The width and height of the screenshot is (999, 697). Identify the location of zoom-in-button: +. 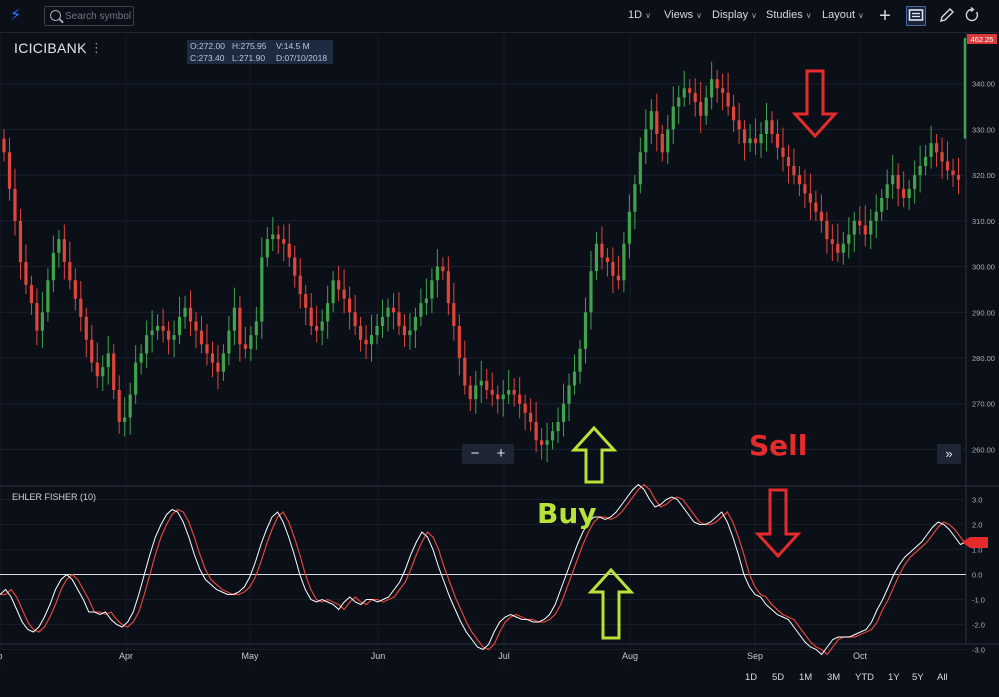
(501, 453).